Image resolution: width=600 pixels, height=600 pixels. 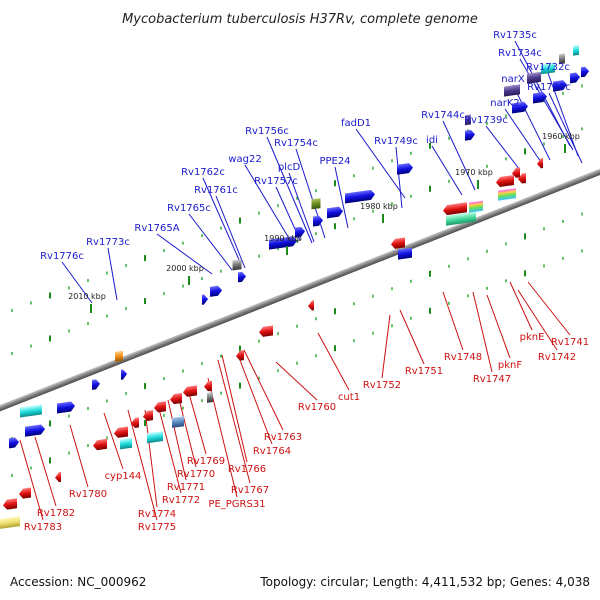 I want to click on red-gene-label: Rv1772, so click(x=181, y=500).